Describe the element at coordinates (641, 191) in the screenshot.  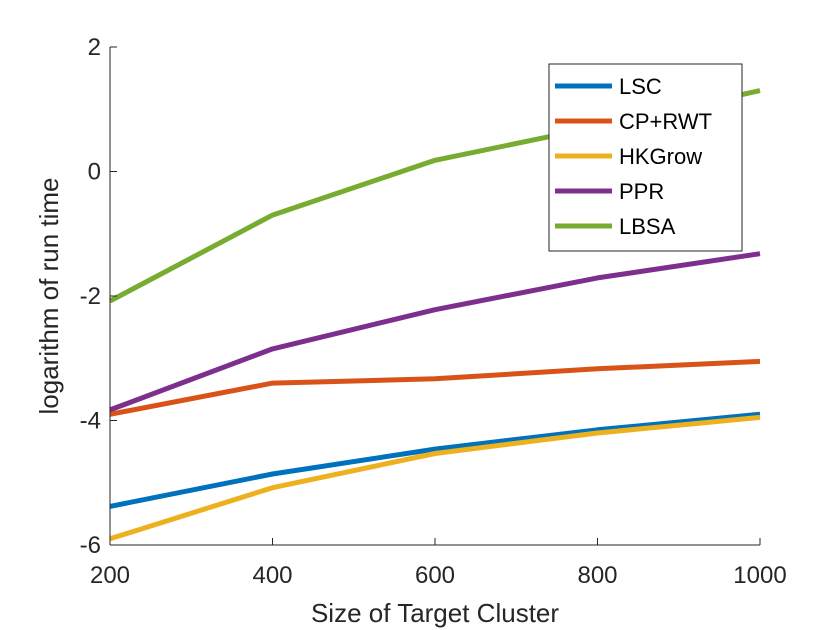
I see `legend-label-ppr: PPR` at that location.